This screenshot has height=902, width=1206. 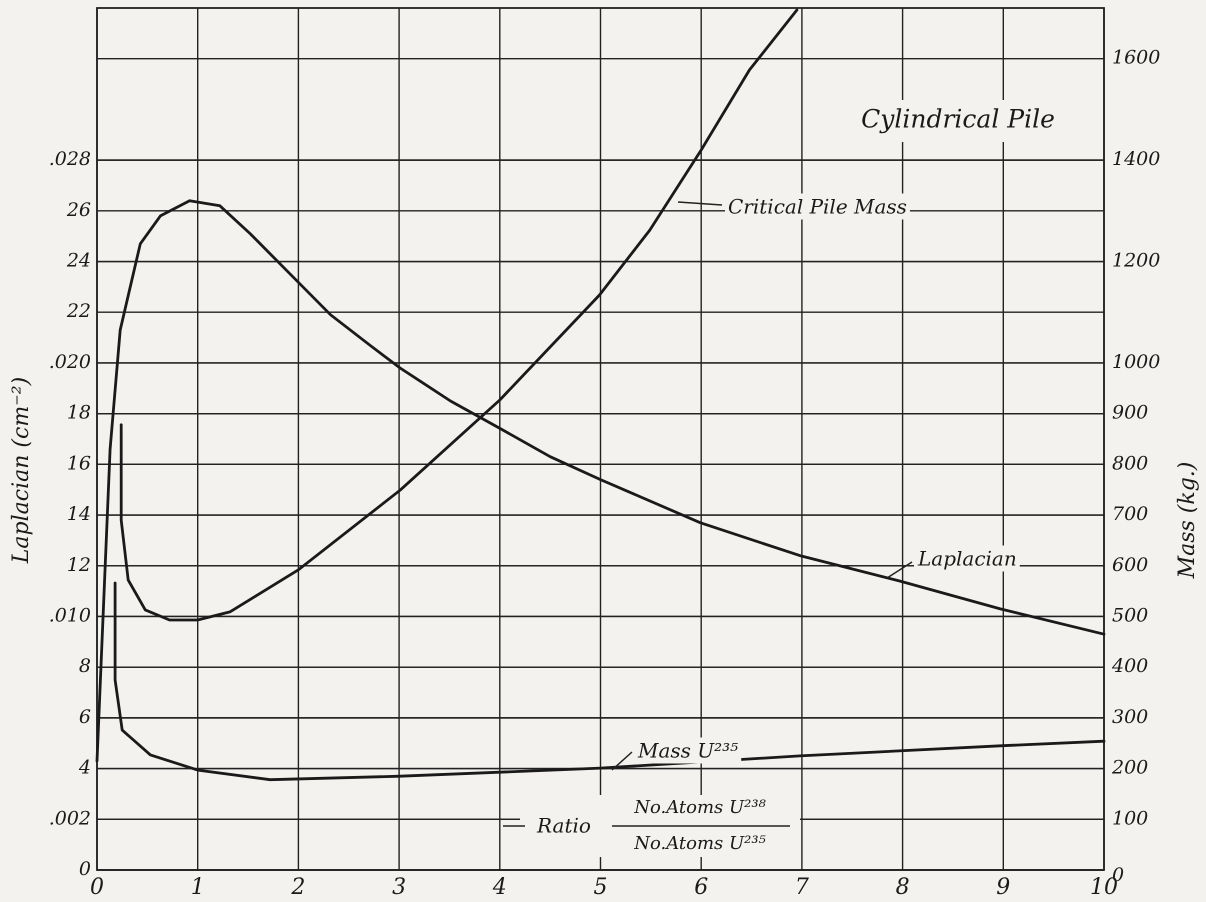 What do you see at coordinates (70, 159) in the screenshot?
I see `y-tick-label: .028` at bounding box center [70, 159].